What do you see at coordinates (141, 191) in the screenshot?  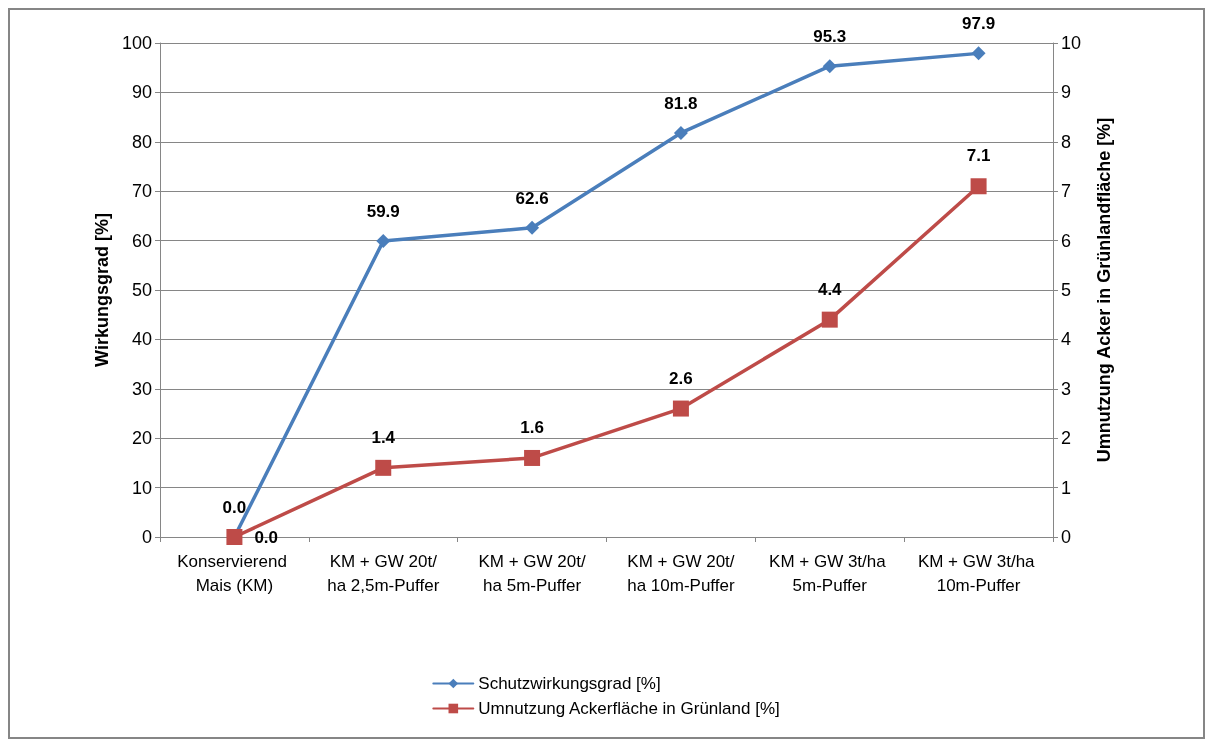 I see `y-tick-label: 70` at bounding box center [141, 191].